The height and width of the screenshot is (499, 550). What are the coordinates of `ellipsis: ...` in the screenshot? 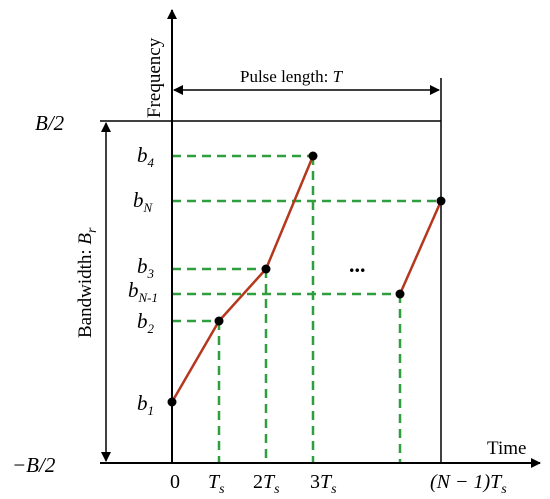 It's located at (357, 264).